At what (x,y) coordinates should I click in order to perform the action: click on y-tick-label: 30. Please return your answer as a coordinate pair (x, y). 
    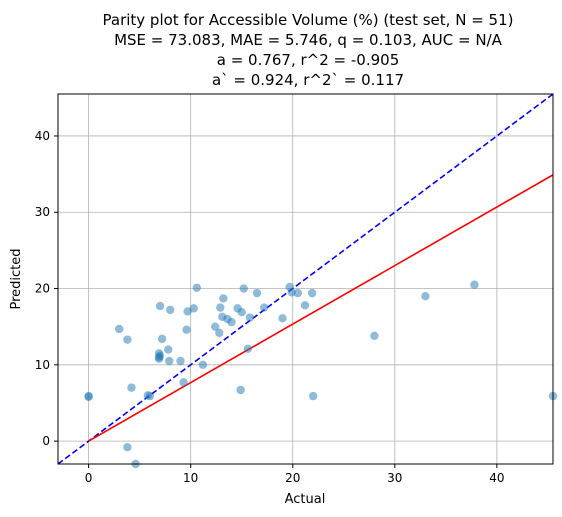
    Looking at the image, I should click on (42, 212).